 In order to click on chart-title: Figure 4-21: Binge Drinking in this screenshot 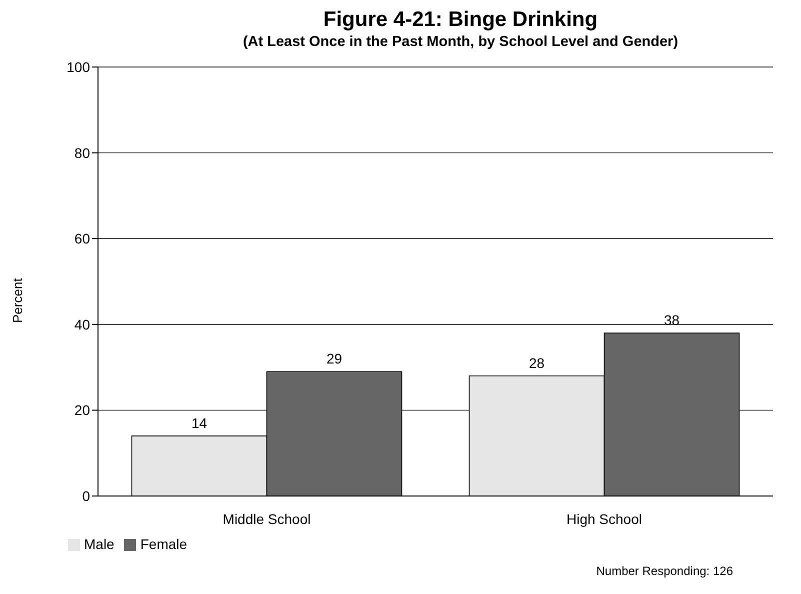, I will do `click(460, 20)`.